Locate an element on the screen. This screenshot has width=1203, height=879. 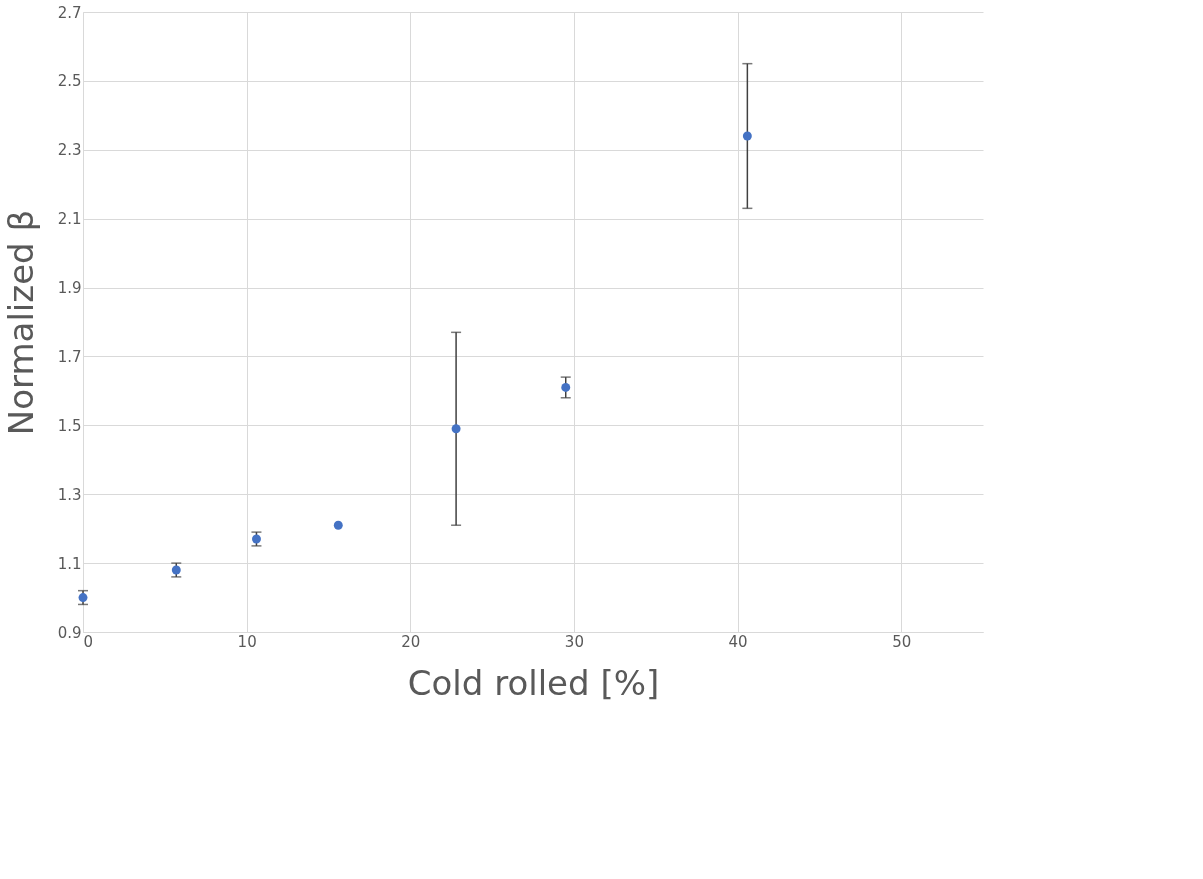
y-tick-label: 1.3 is located at coordinates (69, 494).